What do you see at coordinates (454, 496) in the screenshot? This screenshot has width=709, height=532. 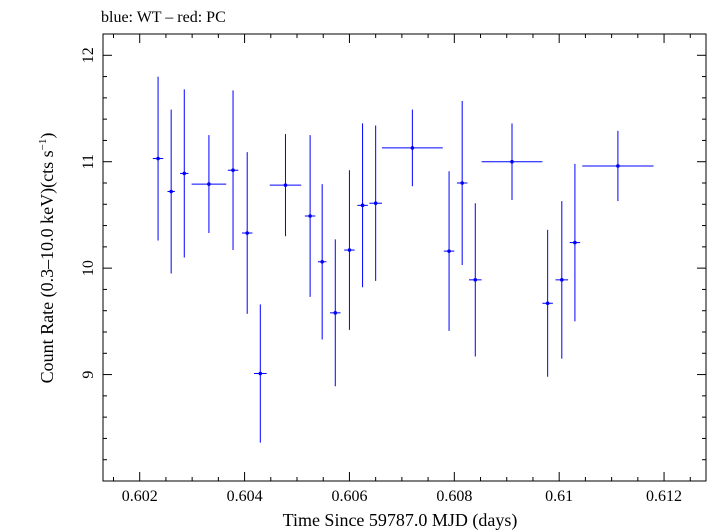 I see `x-tick-label: 0.608` at bounding box center [454, 496].